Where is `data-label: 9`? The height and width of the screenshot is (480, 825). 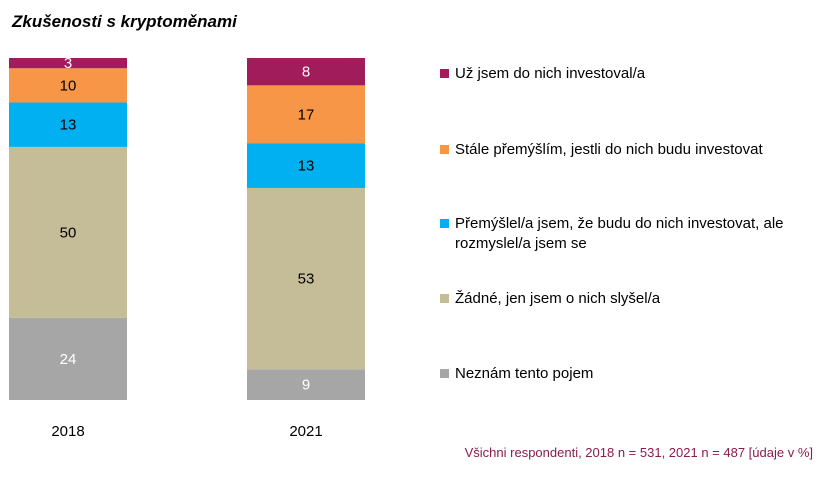
data-label: 9 is located at coordinates (306, 385).